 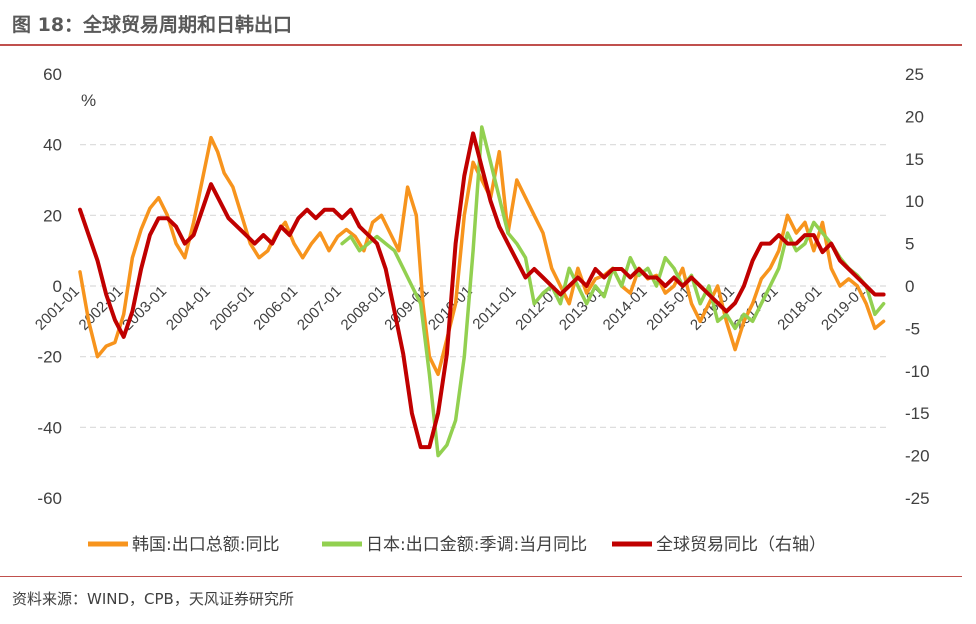 I want to click on left-y-tick-label: 20, so click(x=52, y=215).